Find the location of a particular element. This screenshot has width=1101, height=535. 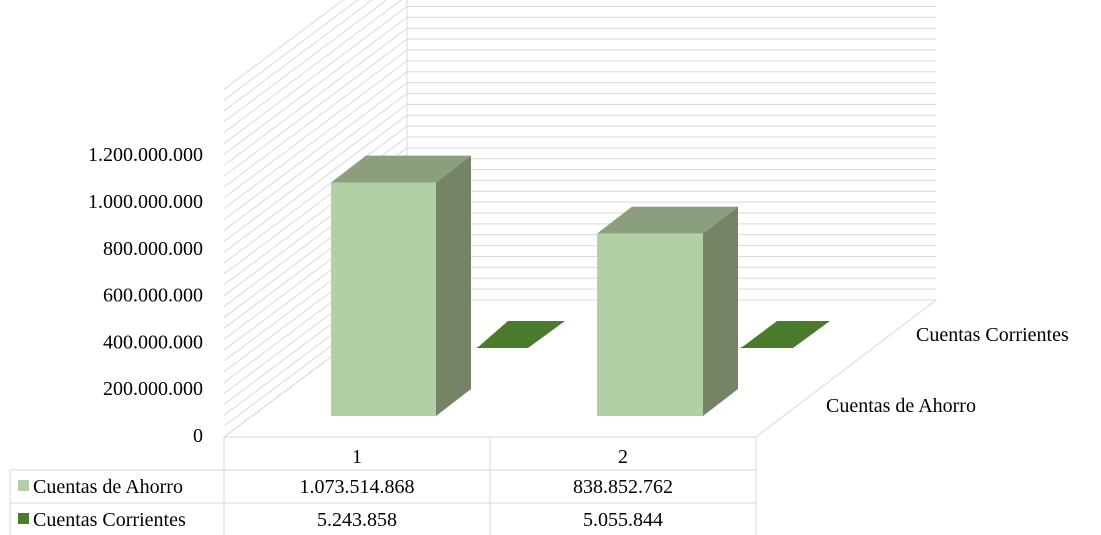

x-category-label: 2 is located at coordinates (623, 457).